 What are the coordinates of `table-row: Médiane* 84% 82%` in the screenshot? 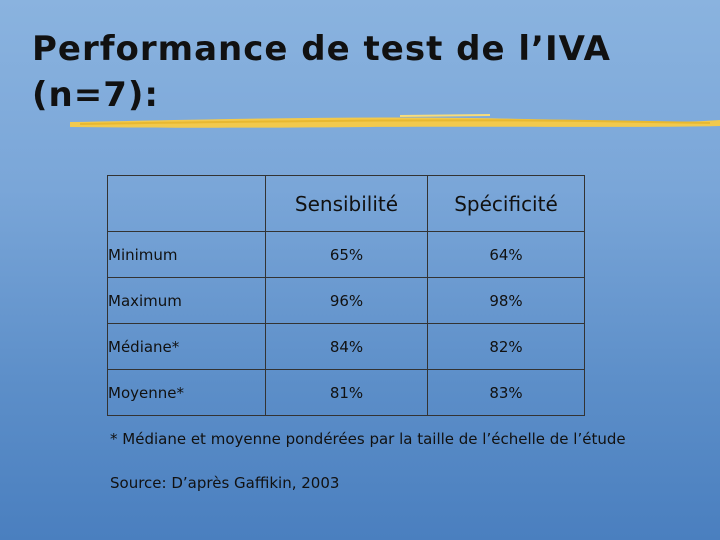 It's located at (346, 346).